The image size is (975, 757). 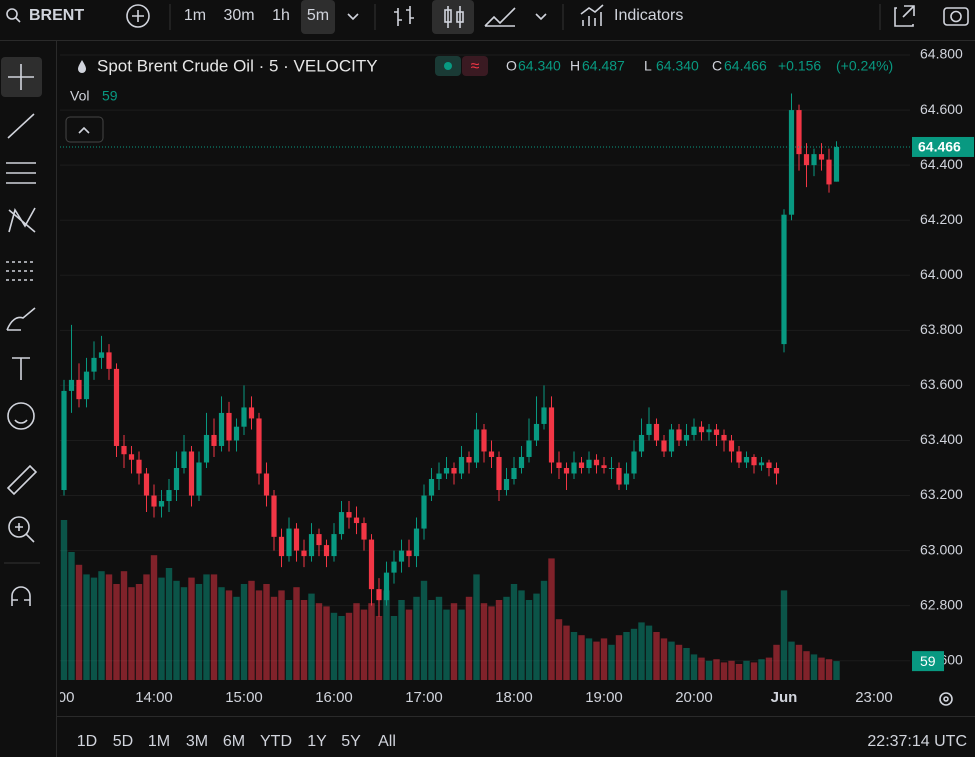 I want to click on last-price-box, so click(x=943, y=146).